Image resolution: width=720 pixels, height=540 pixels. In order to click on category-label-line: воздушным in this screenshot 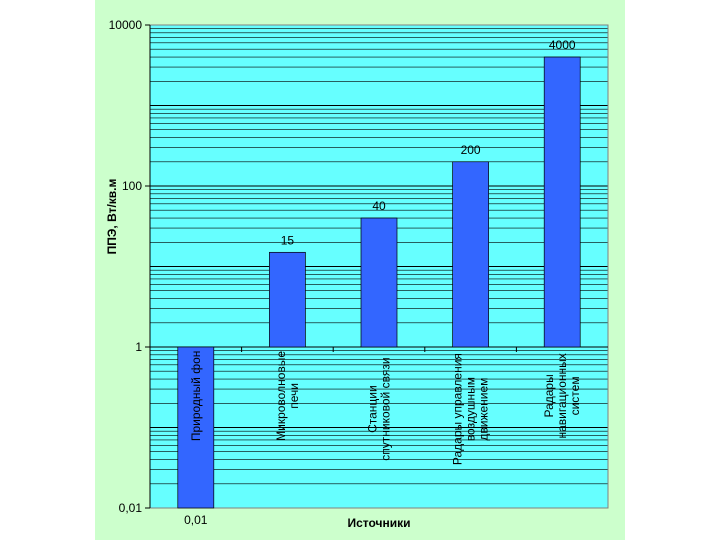, I will do `click(471, 409)`.